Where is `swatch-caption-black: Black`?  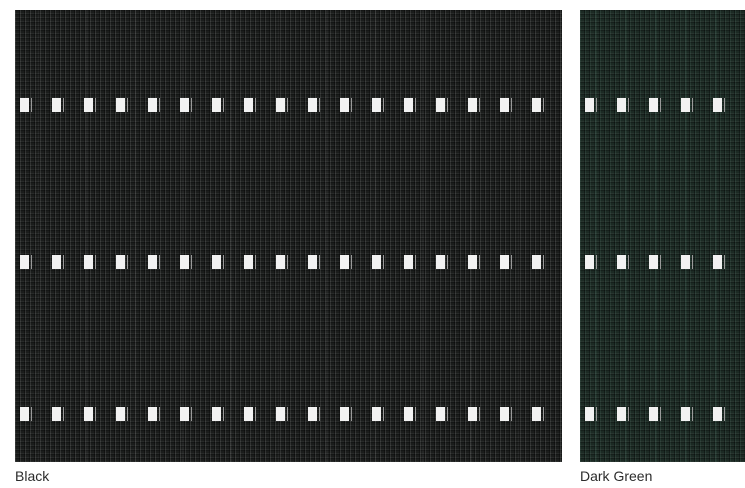
swatch-caption-black: Black is located at coordinates (32, 476).